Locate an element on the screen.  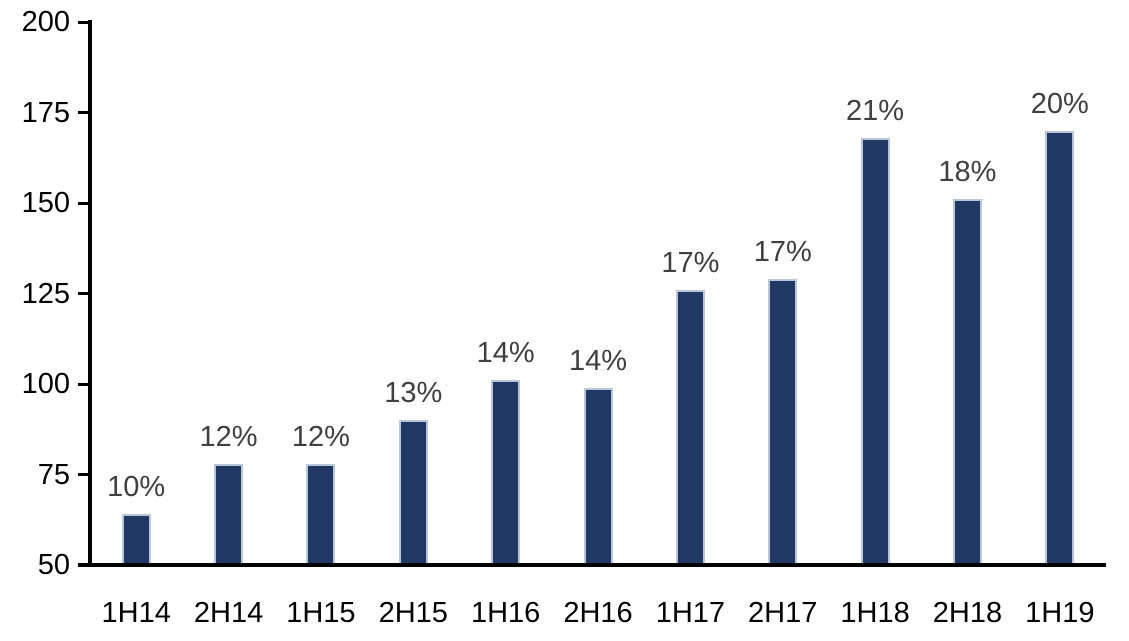
x-axis-tick-label: 2H14 is located at coordinates (228, 613).